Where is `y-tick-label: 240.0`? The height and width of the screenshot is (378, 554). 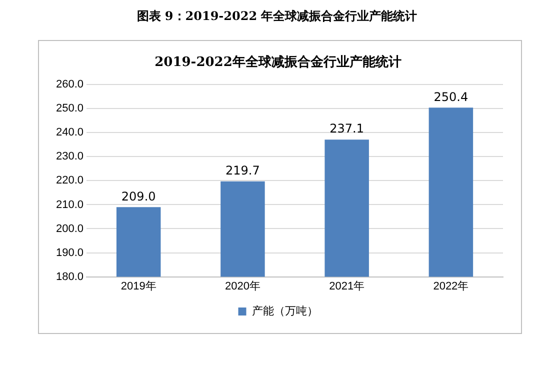 y-tick-label: 240.0 is located at coordinates (70, 132).